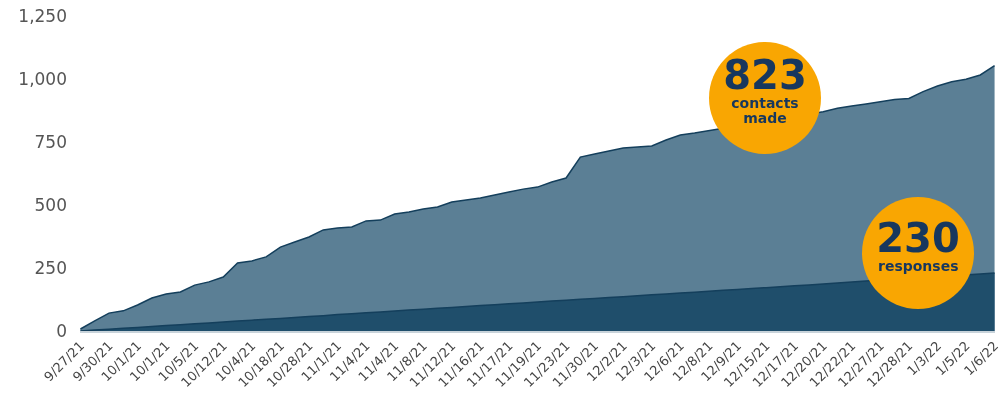  Describe the element at coordinates (765, 110) in the screenshot. I see `annotation: contacts made` at that location.